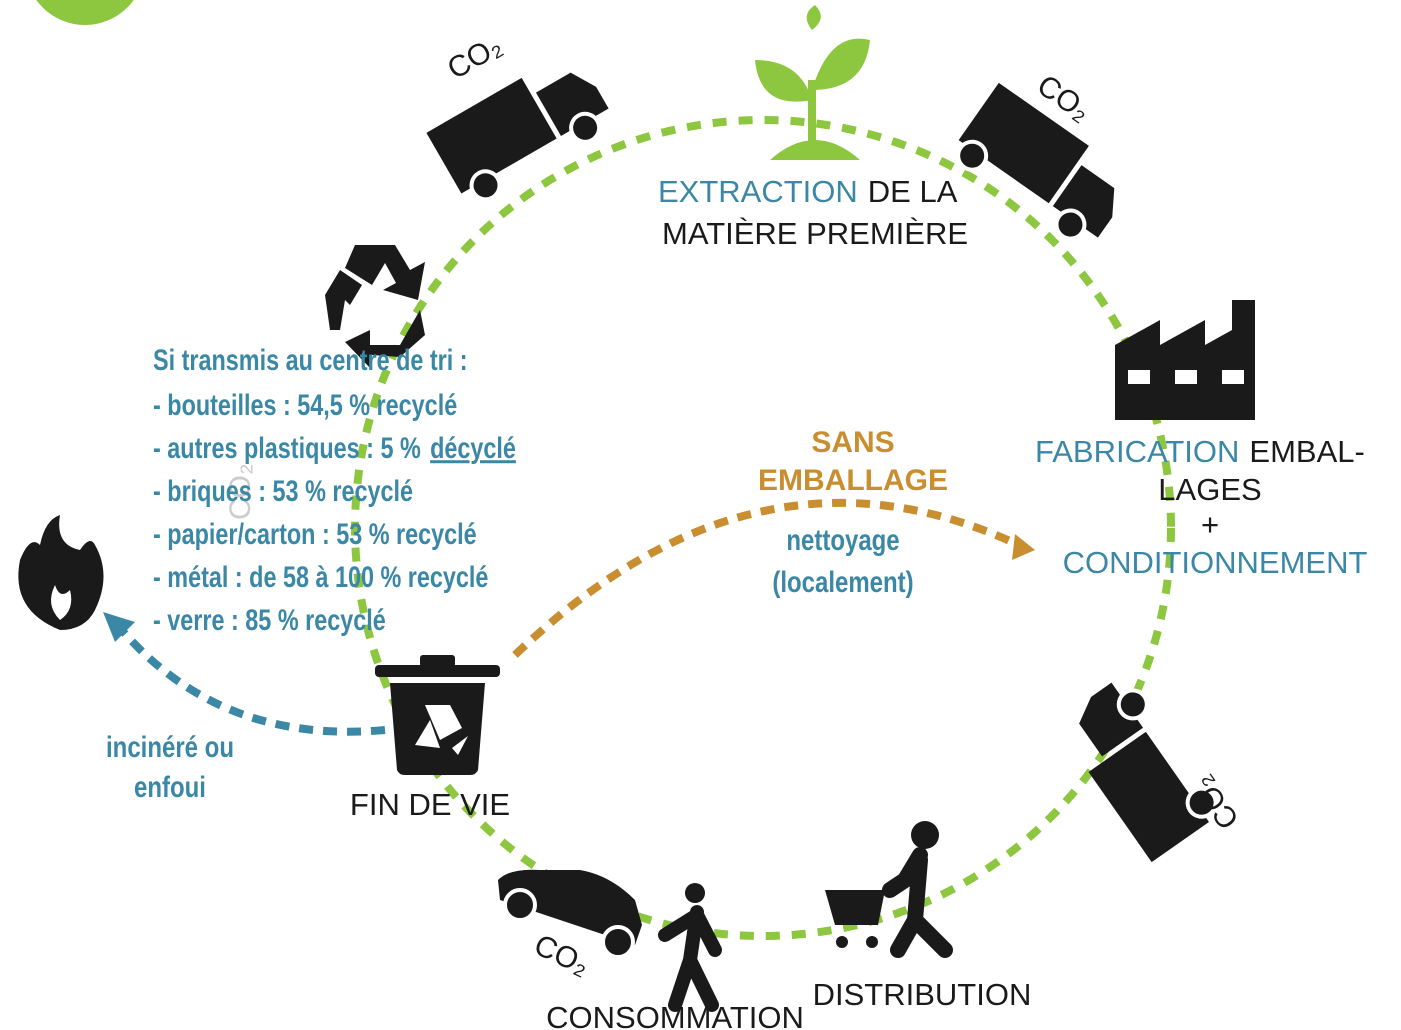 Image resolution: width=1401 pixels, height=1030 pixels. What do you see at coordinates (812, 82) in the screenshot?
I see `plant-icon` at bounding box center [812, 82].